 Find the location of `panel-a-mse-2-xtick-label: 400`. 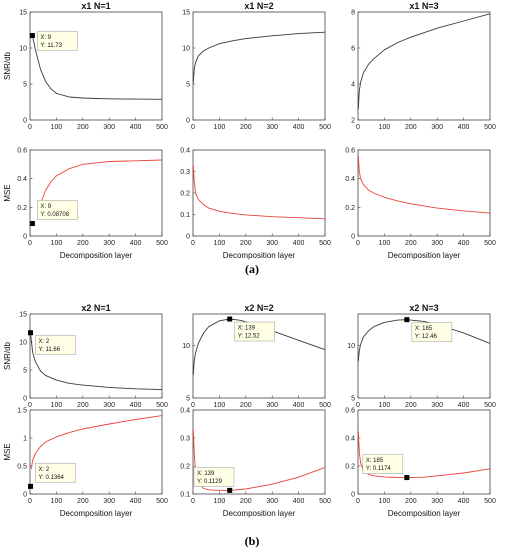

panel-a-mse-2-xtick-label: 400 is located at coordinates (299, 243).